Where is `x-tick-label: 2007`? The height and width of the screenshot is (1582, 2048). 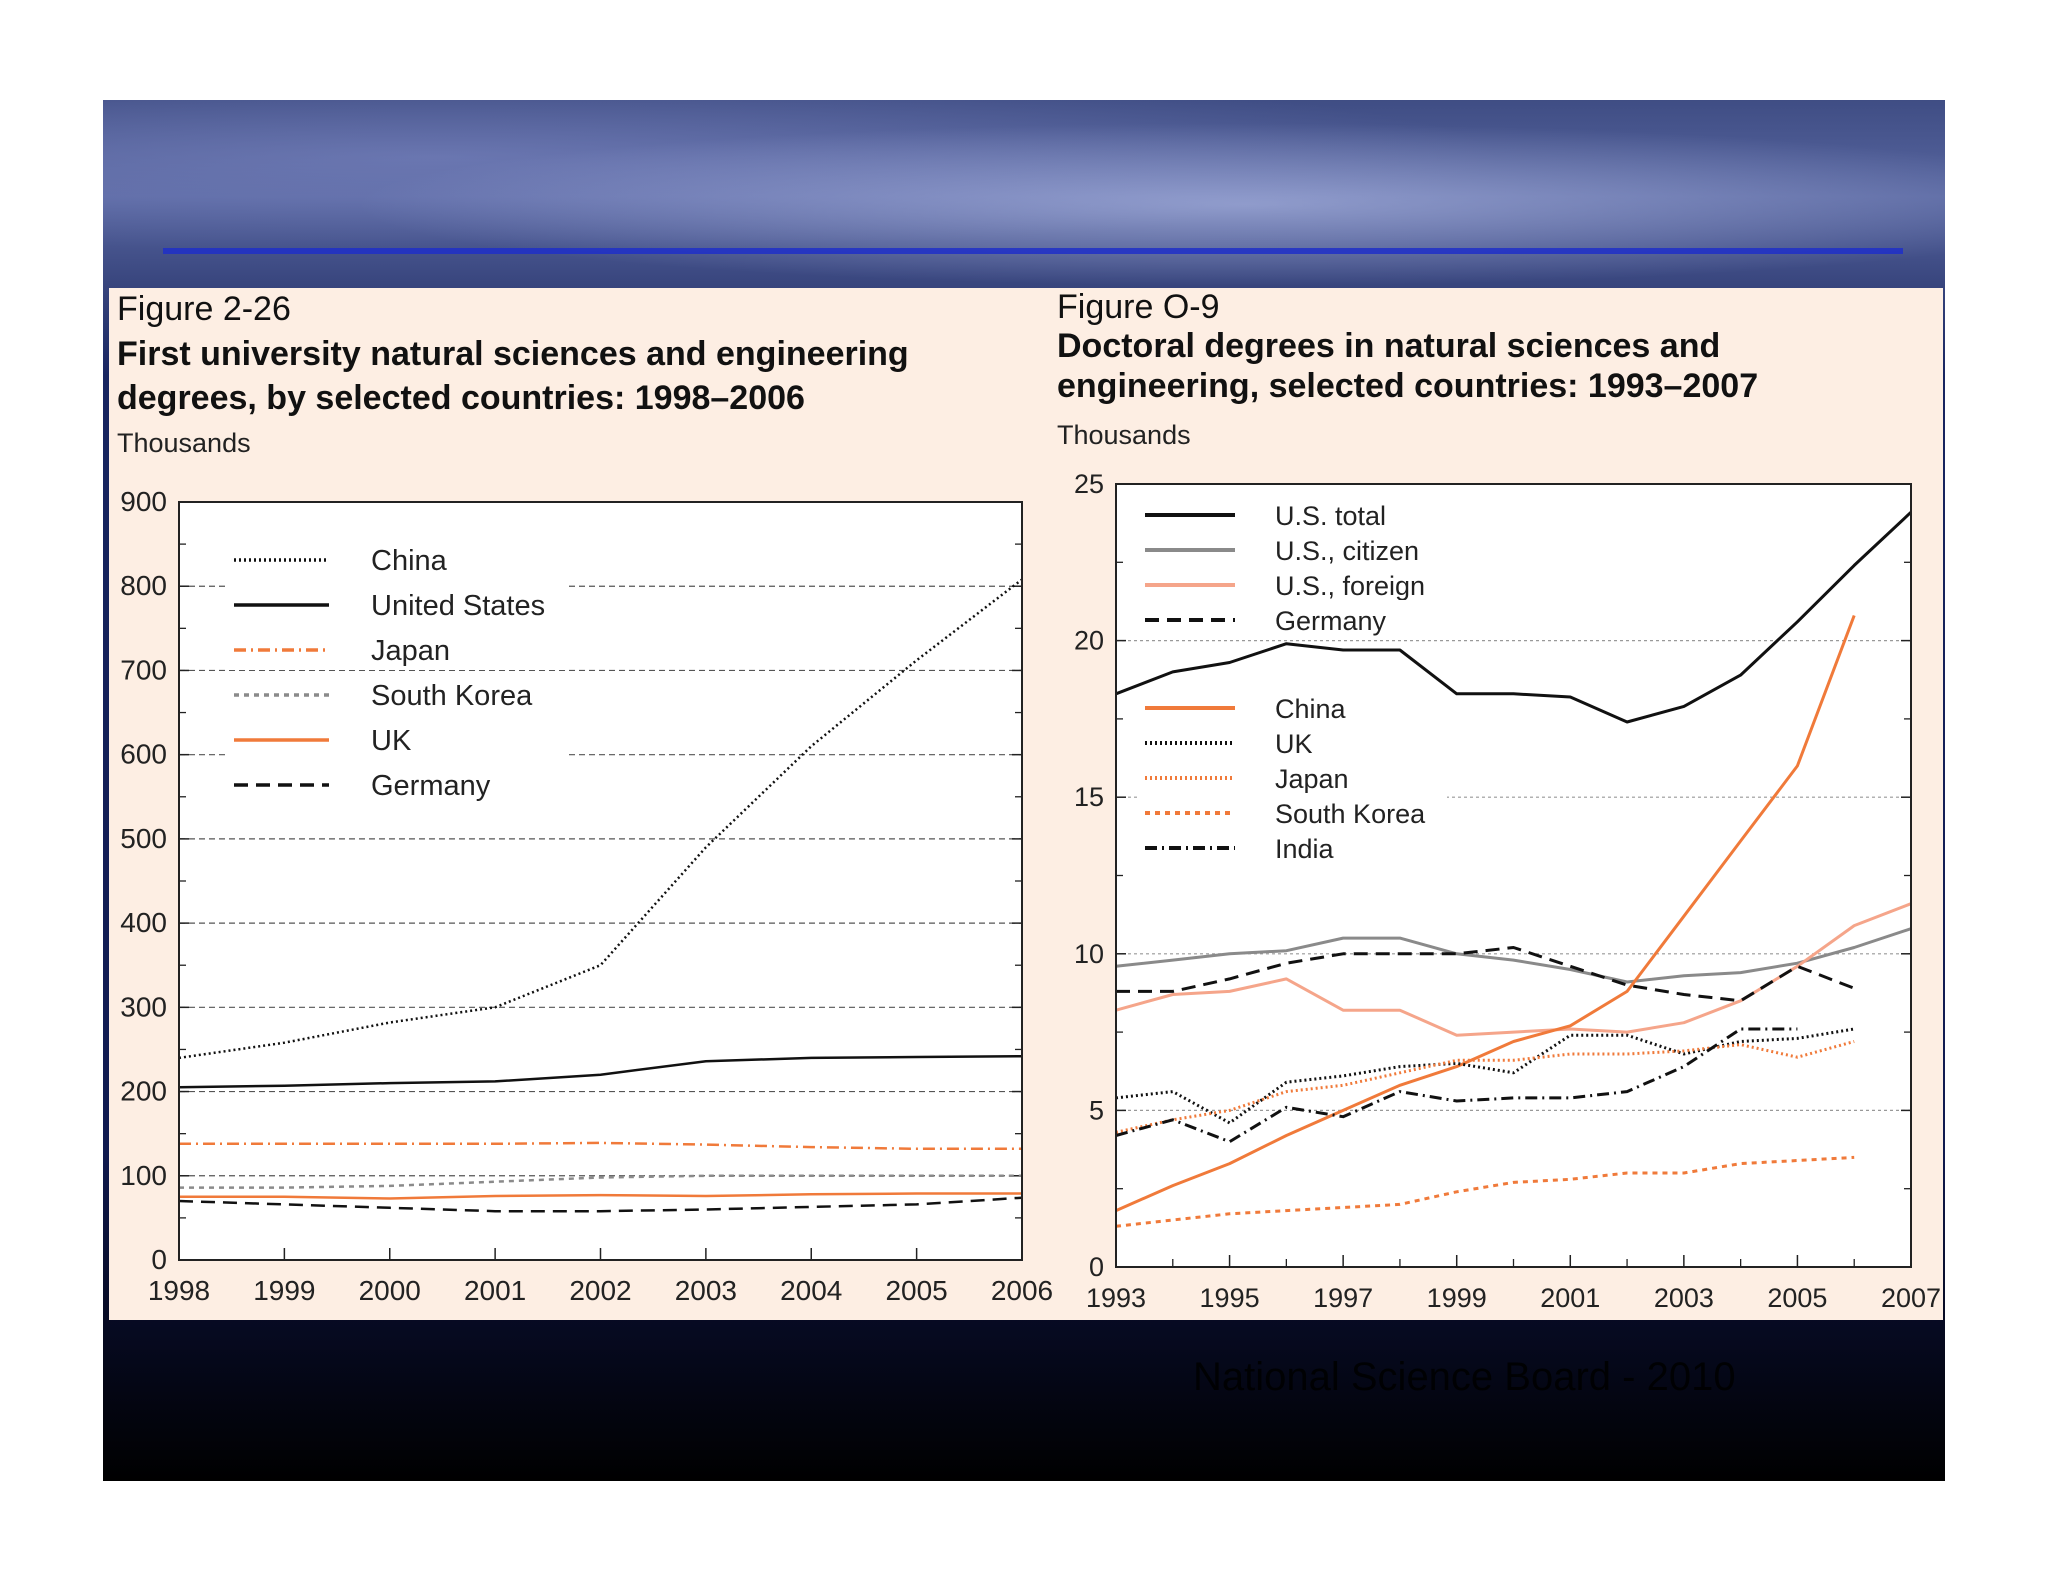 x-tick-label: 2007 is located at coordinates (1911, 1298).